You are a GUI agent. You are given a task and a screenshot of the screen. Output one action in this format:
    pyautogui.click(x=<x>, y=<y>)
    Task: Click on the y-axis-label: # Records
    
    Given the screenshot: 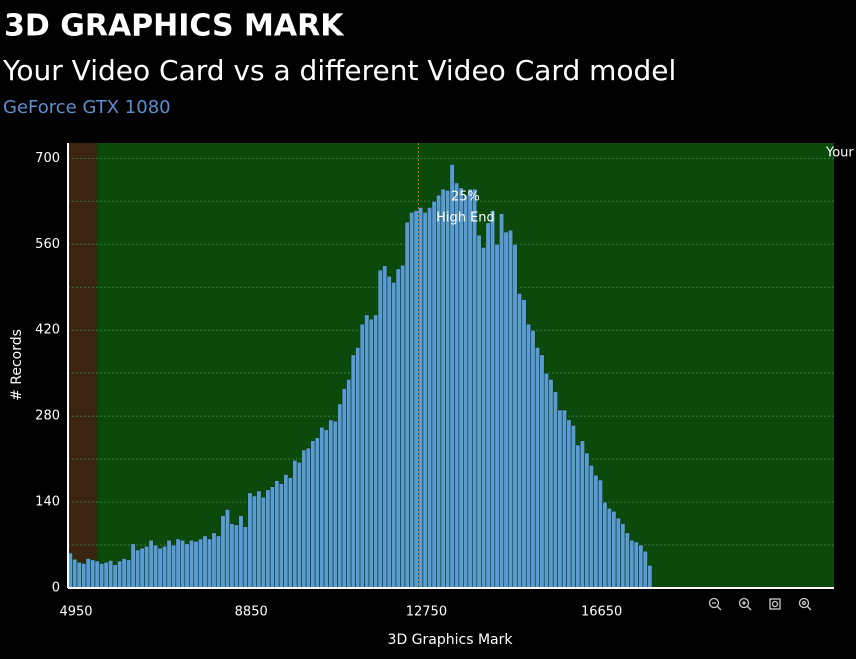 What is the action you would take?
    pyautogui.click(x=17, y=365)
    